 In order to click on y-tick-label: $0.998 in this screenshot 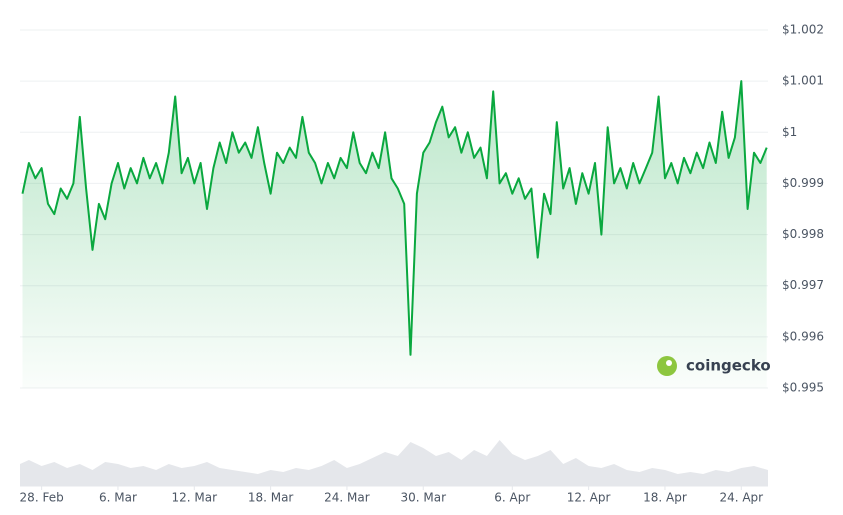, I will do `click(803, 234)`.